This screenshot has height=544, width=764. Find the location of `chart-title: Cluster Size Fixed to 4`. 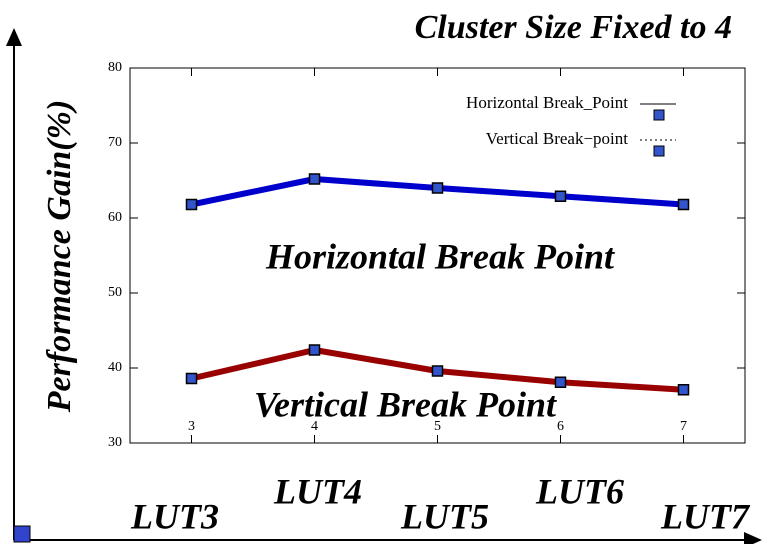

chart-title: Cluster Size Fixed to 4 is located at coordinates (573, 27).